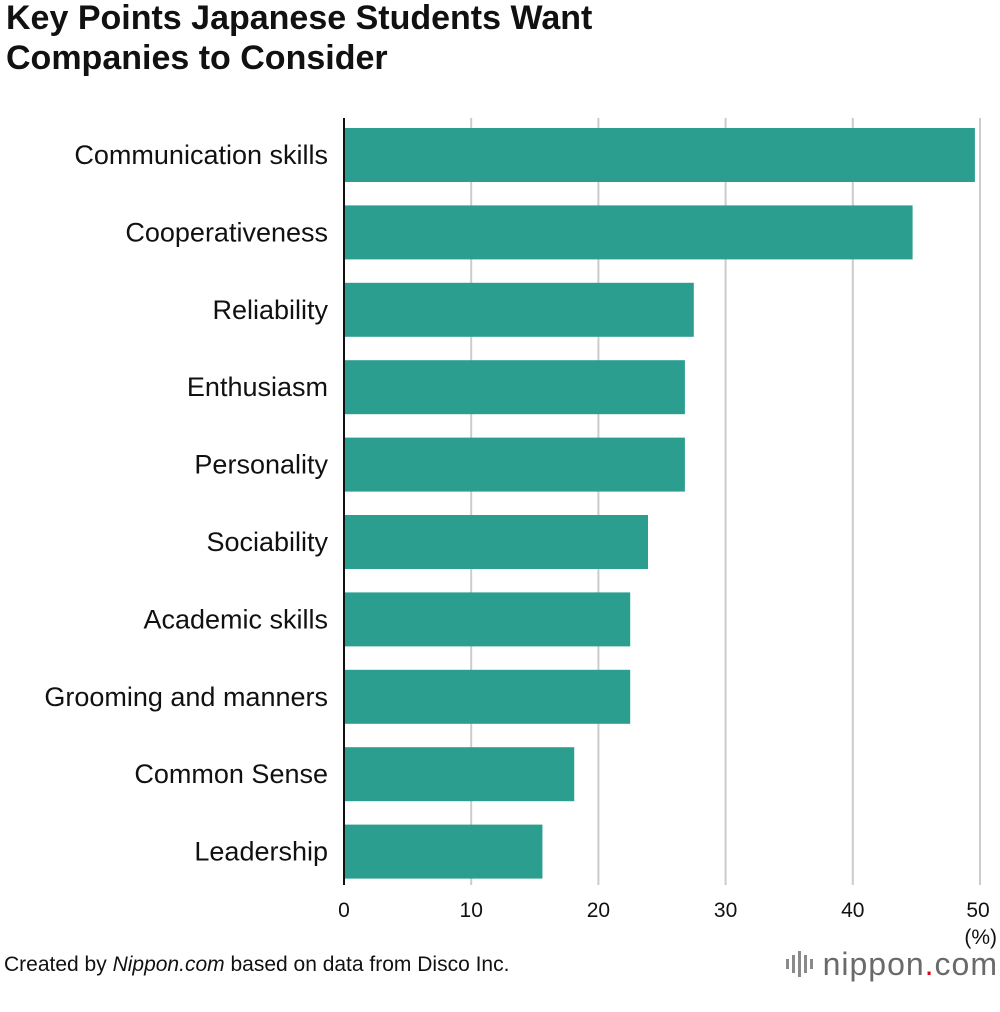  What do you see at coordinates (980, 937) in the screenshot?
I see `x-axis-unit-label: (%)` at bounding box center [980, 937].